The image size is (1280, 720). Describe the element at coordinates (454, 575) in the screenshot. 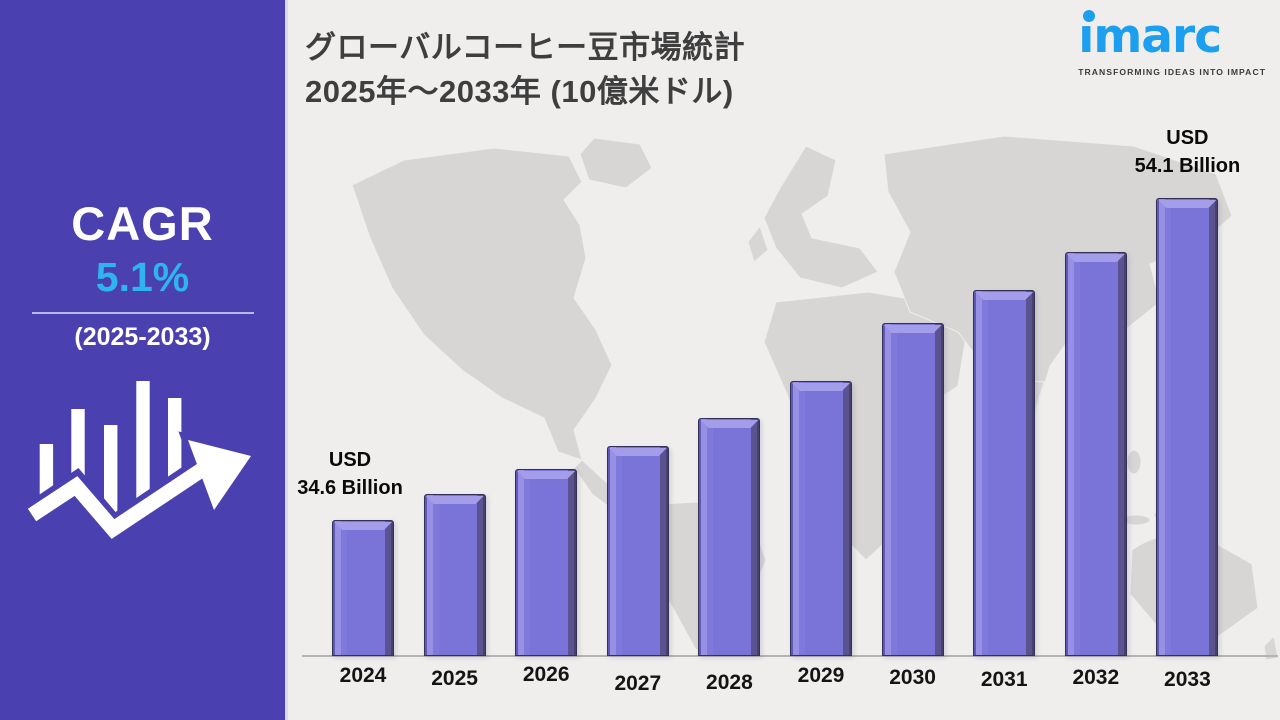

I see `bar-2025` at that location.